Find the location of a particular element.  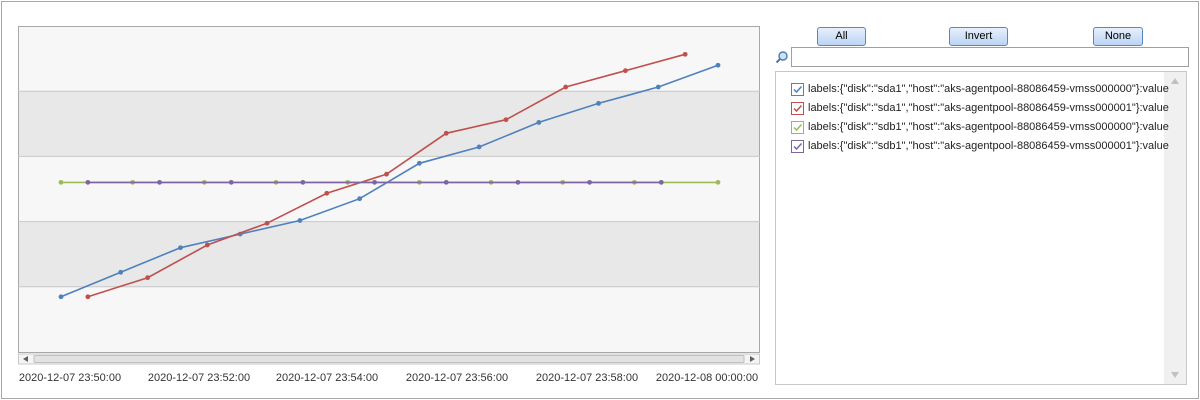

scroll-up-icon is located at coordinates (1175, 81).